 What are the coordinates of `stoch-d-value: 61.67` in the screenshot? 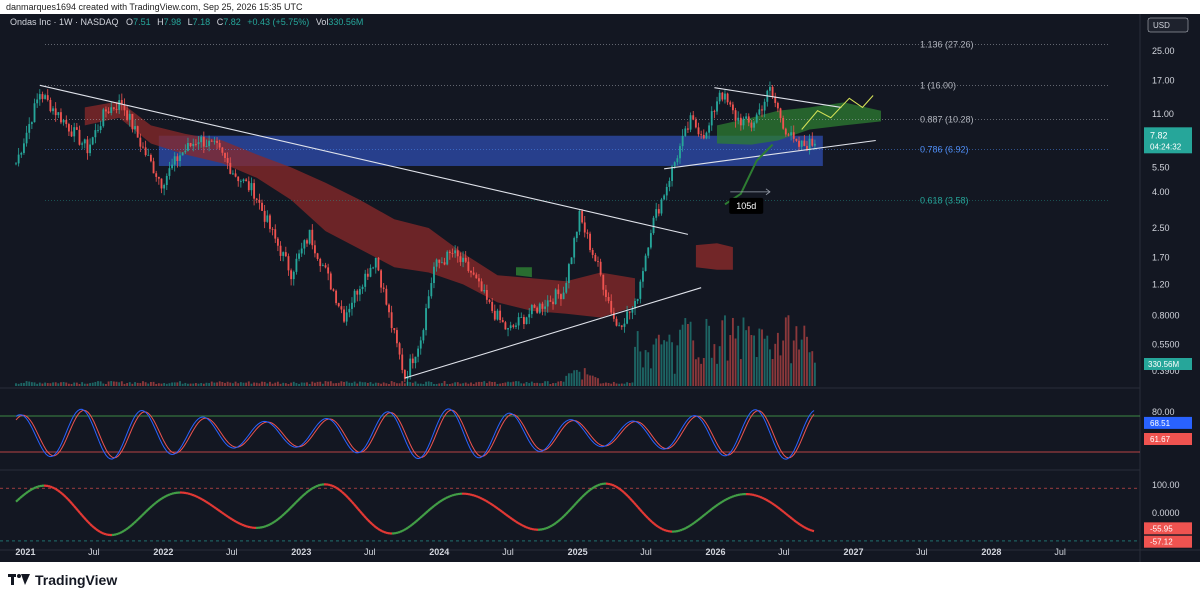 It's located at (1160, 439).